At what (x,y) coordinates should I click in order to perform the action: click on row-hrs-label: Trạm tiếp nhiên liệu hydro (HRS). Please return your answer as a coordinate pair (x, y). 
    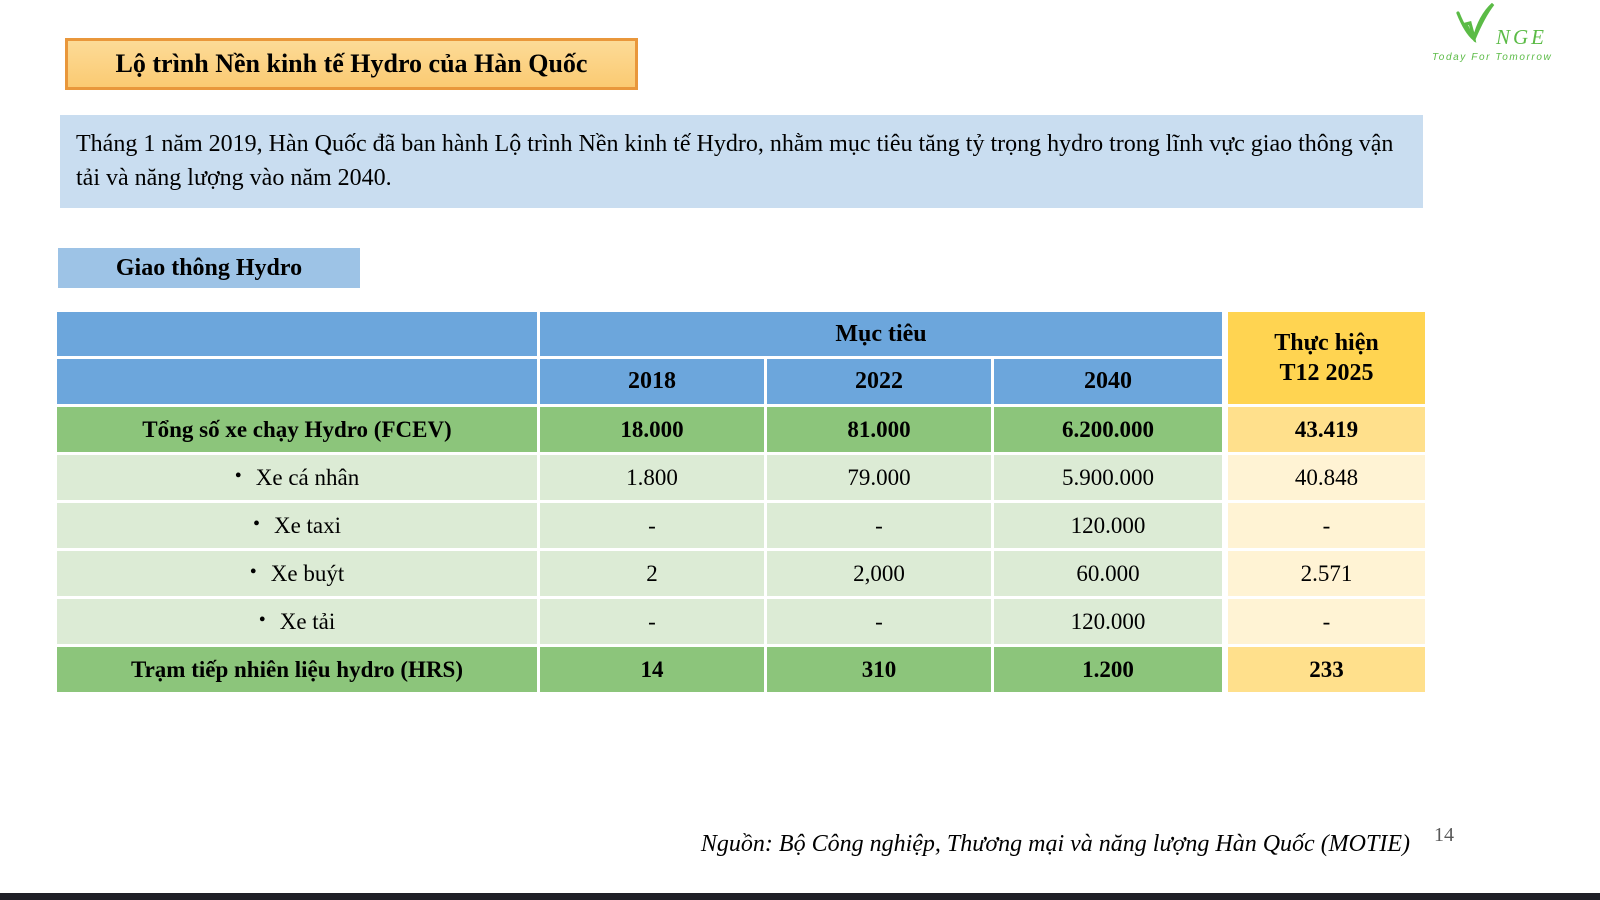
    Looking at the image, I should click on (297, 669).